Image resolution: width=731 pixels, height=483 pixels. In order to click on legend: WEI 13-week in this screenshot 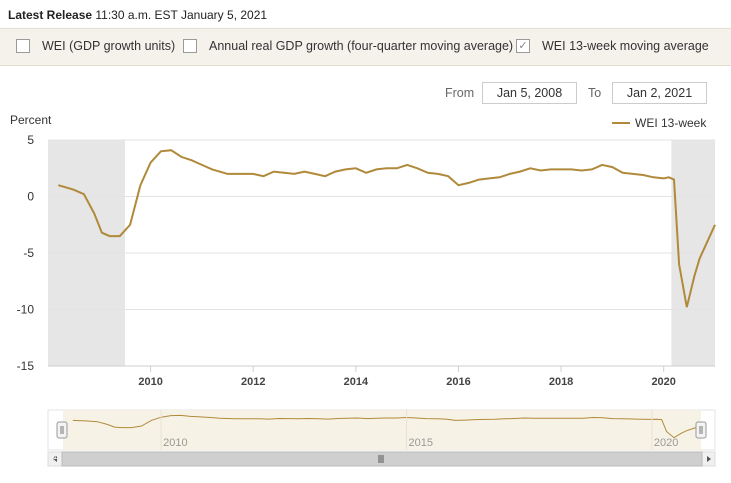, I will do `click(659, 123)`.